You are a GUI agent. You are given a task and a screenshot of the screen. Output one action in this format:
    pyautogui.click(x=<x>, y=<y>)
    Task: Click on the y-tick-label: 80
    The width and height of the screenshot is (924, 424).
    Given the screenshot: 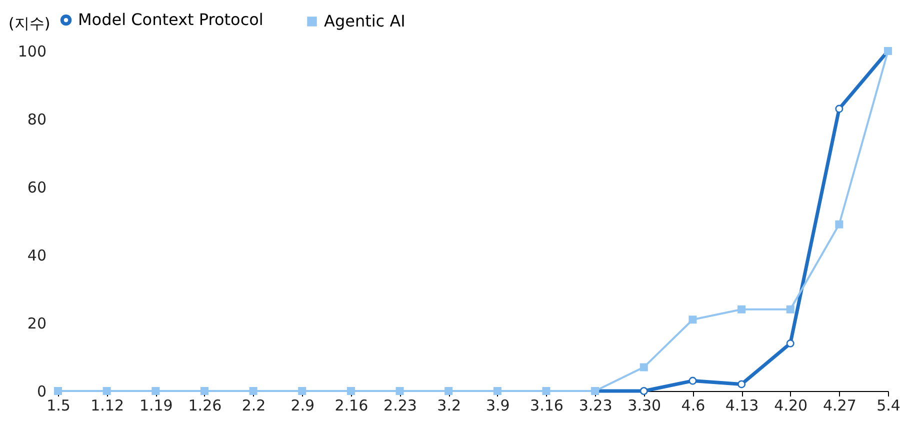 What is the action you would take?
    pyautogui.click(x=36, y=119)
    